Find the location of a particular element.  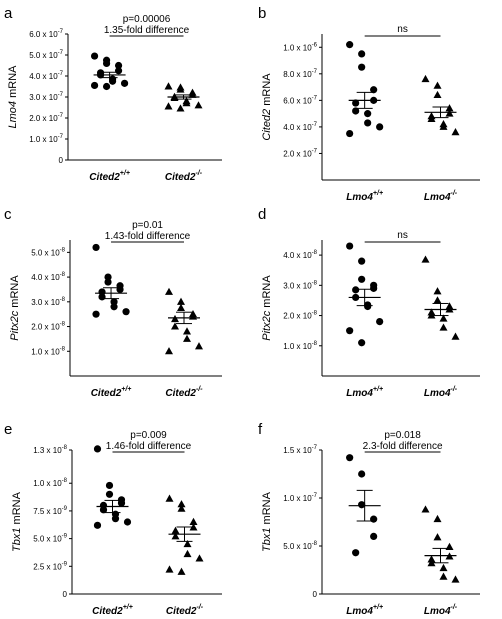

y-tick-label: 4.0 x 10⁻⁸ is located at coordinates (48, 277).